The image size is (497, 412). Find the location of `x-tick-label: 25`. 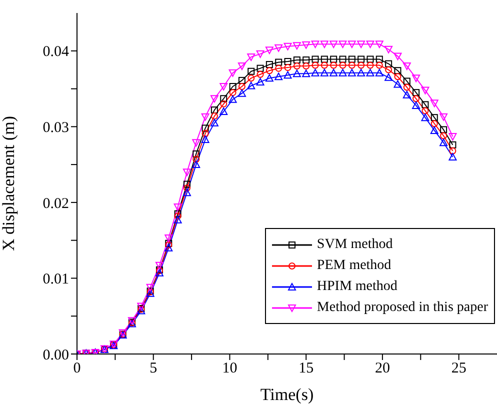

x-tick-label: 25 is located at coordinates (458, 368).